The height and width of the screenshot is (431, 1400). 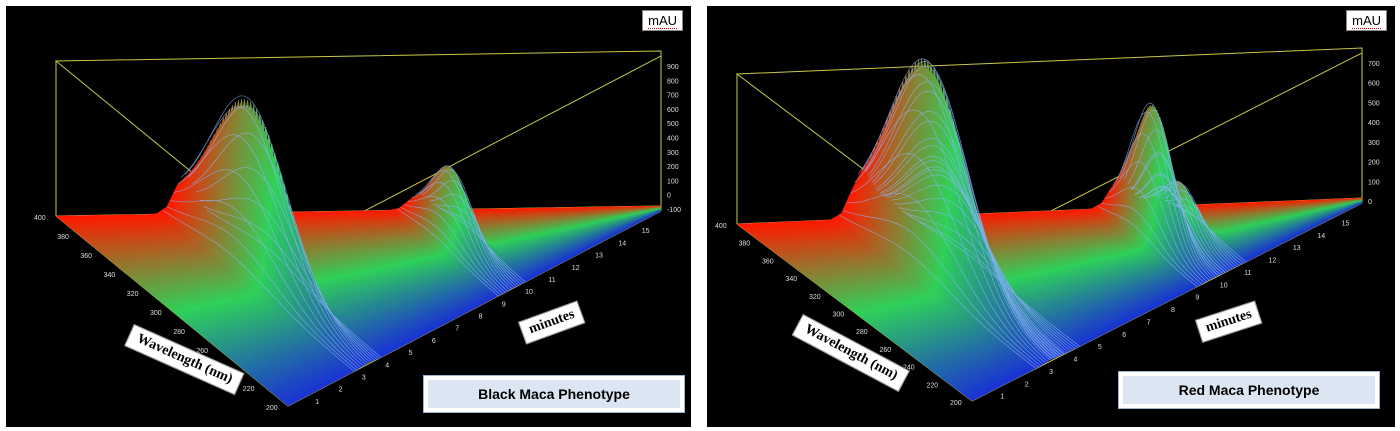 I want to click on wavelength-tick-label: 240, so click(x=909, y=368).